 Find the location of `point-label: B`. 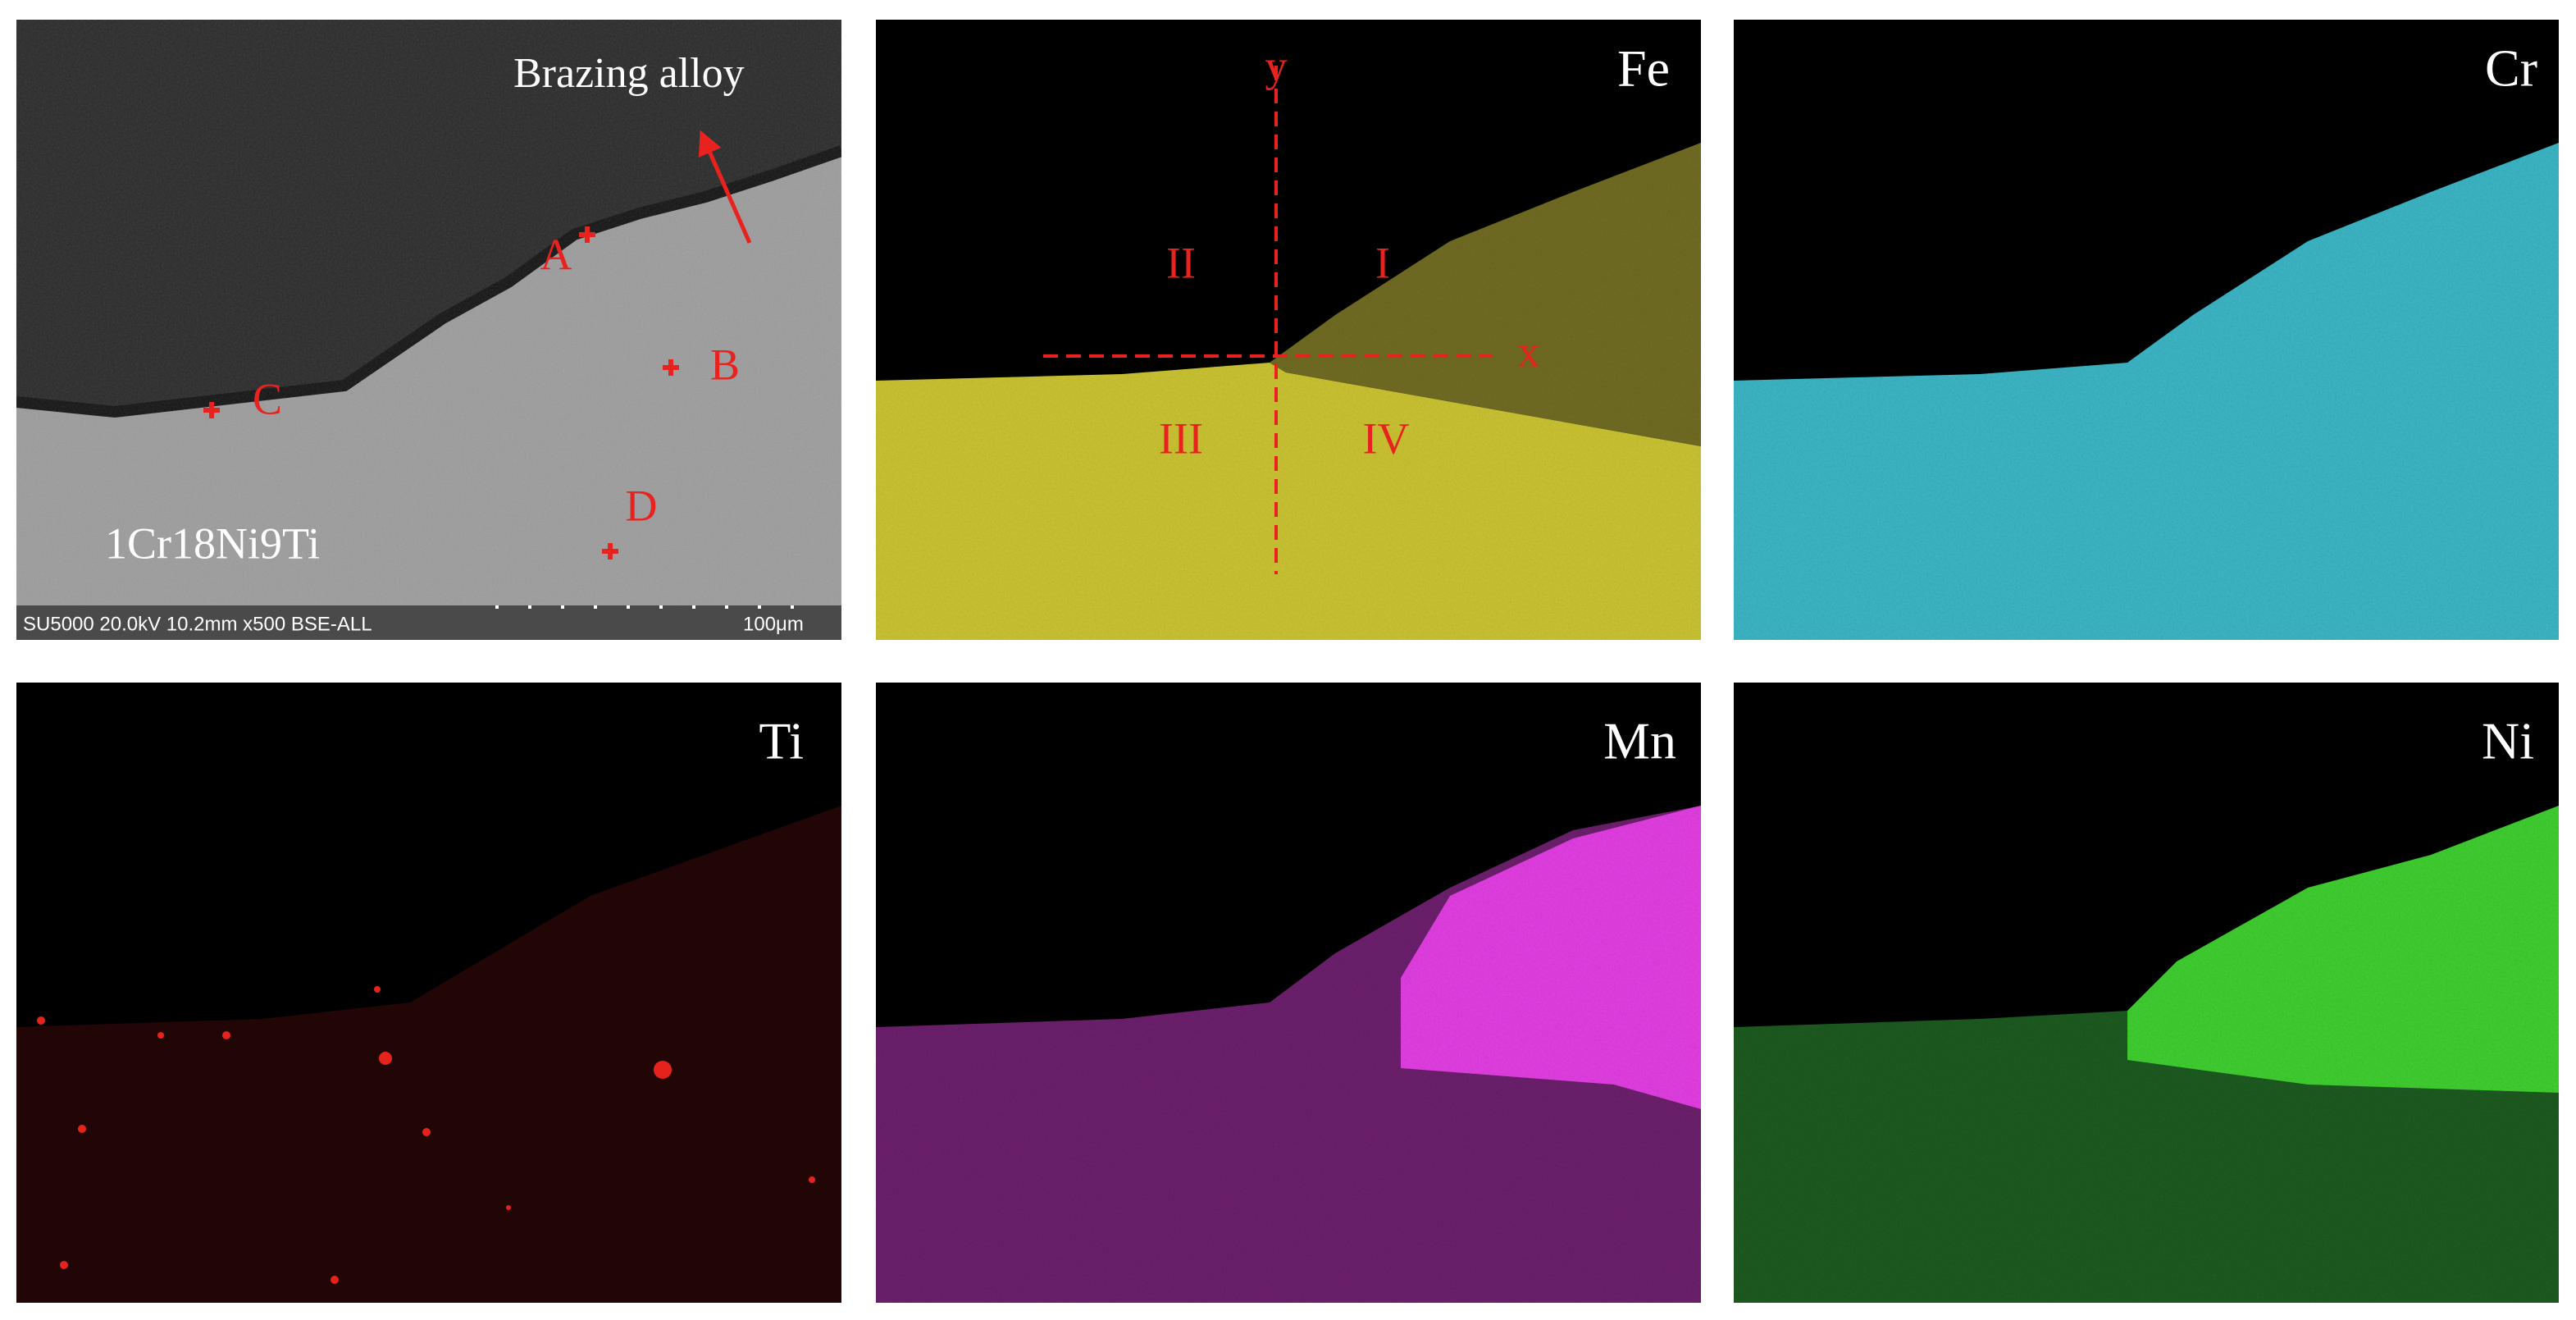

point-label: B is located at coordinates (725, 364).